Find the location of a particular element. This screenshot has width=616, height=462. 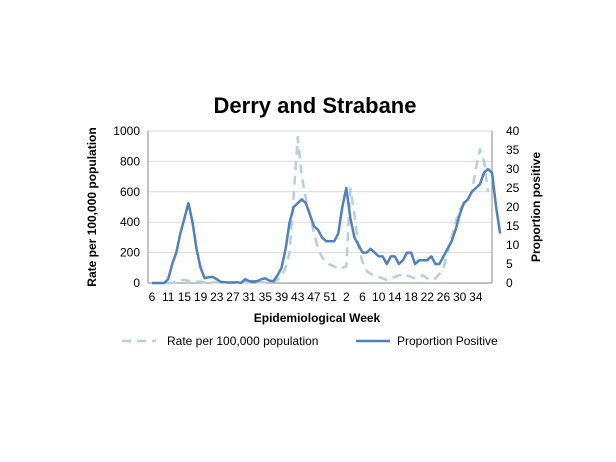

x-tick-label: 14 is located at coordinates (395, 297).